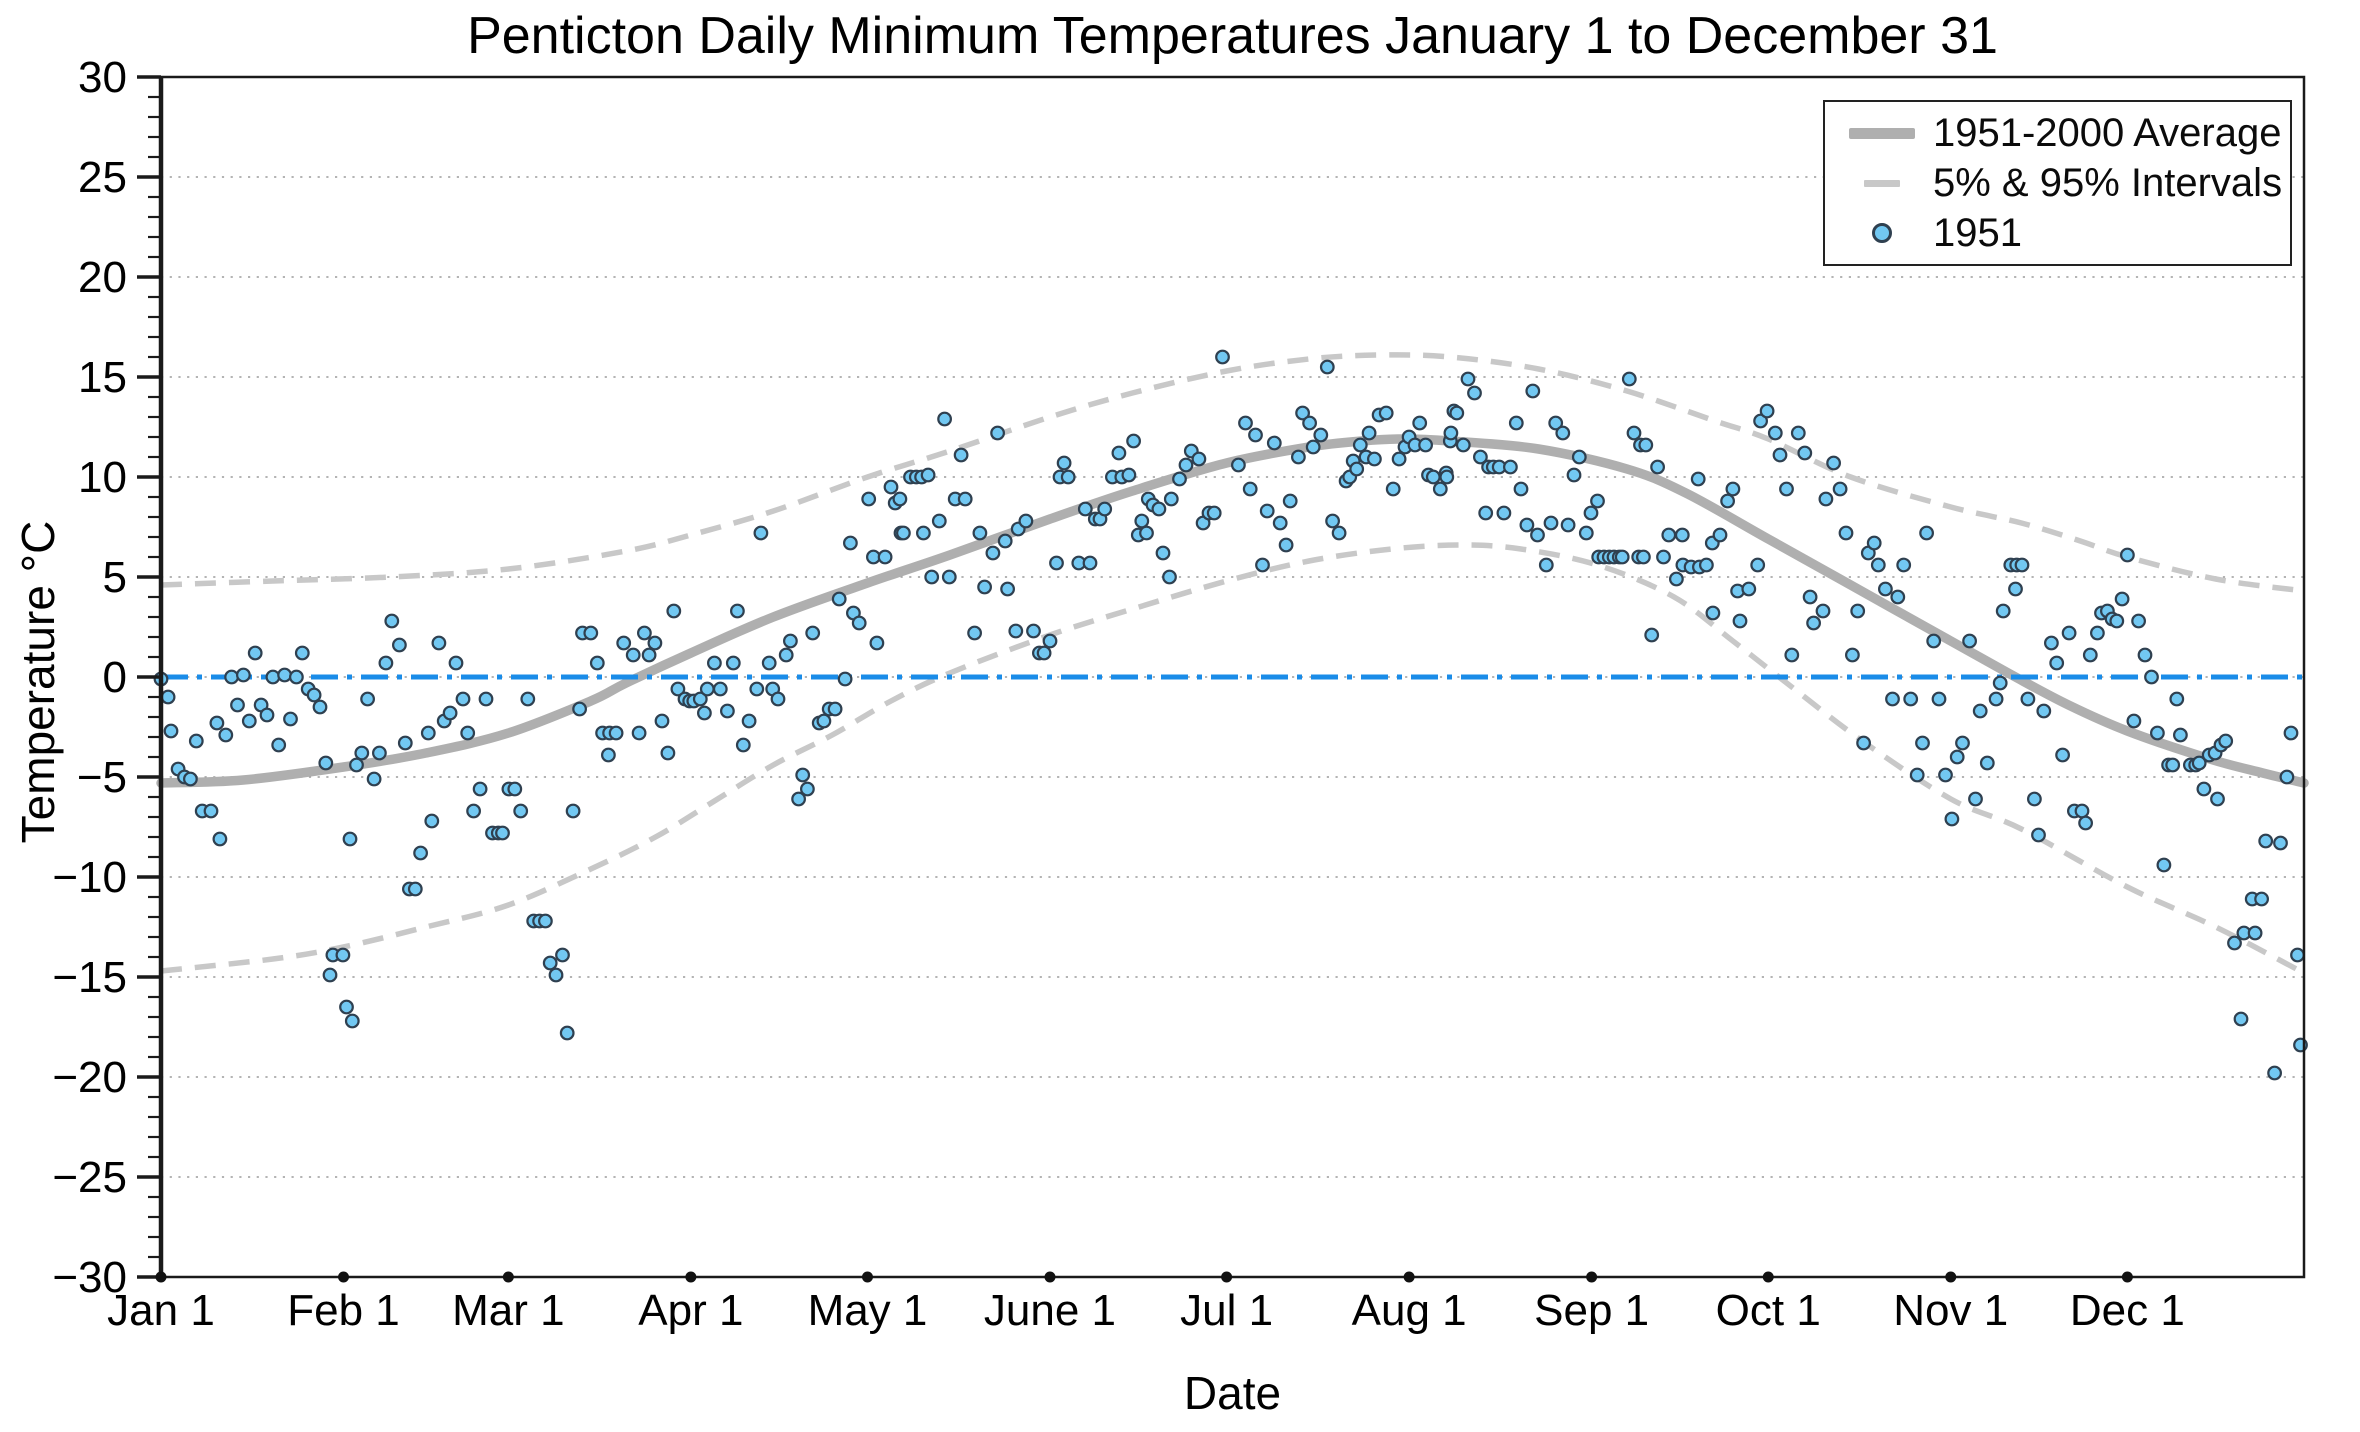 Image resolution: width=2360 pixels, height=1432 pixels. I want to click on y-tick-label: −10, so click(89, 877).